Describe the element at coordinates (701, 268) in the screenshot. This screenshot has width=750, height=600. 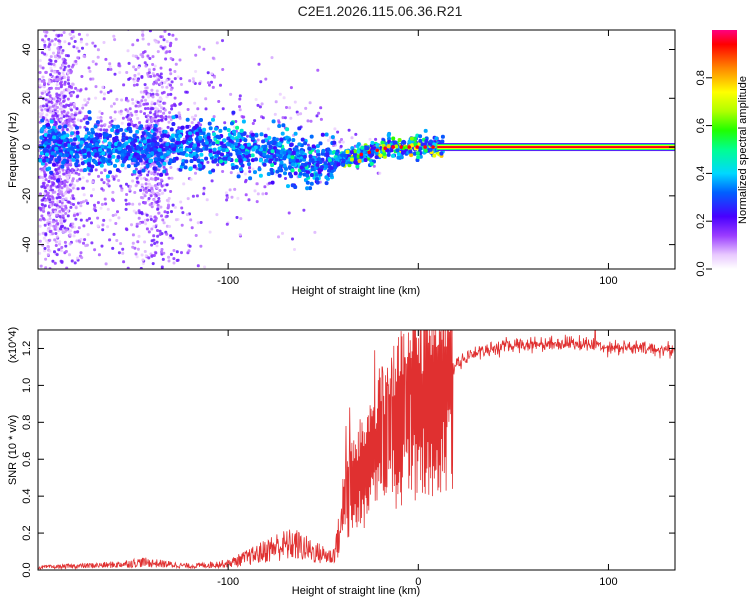
I see `colorbar-tick-label: 0.0` at that location.